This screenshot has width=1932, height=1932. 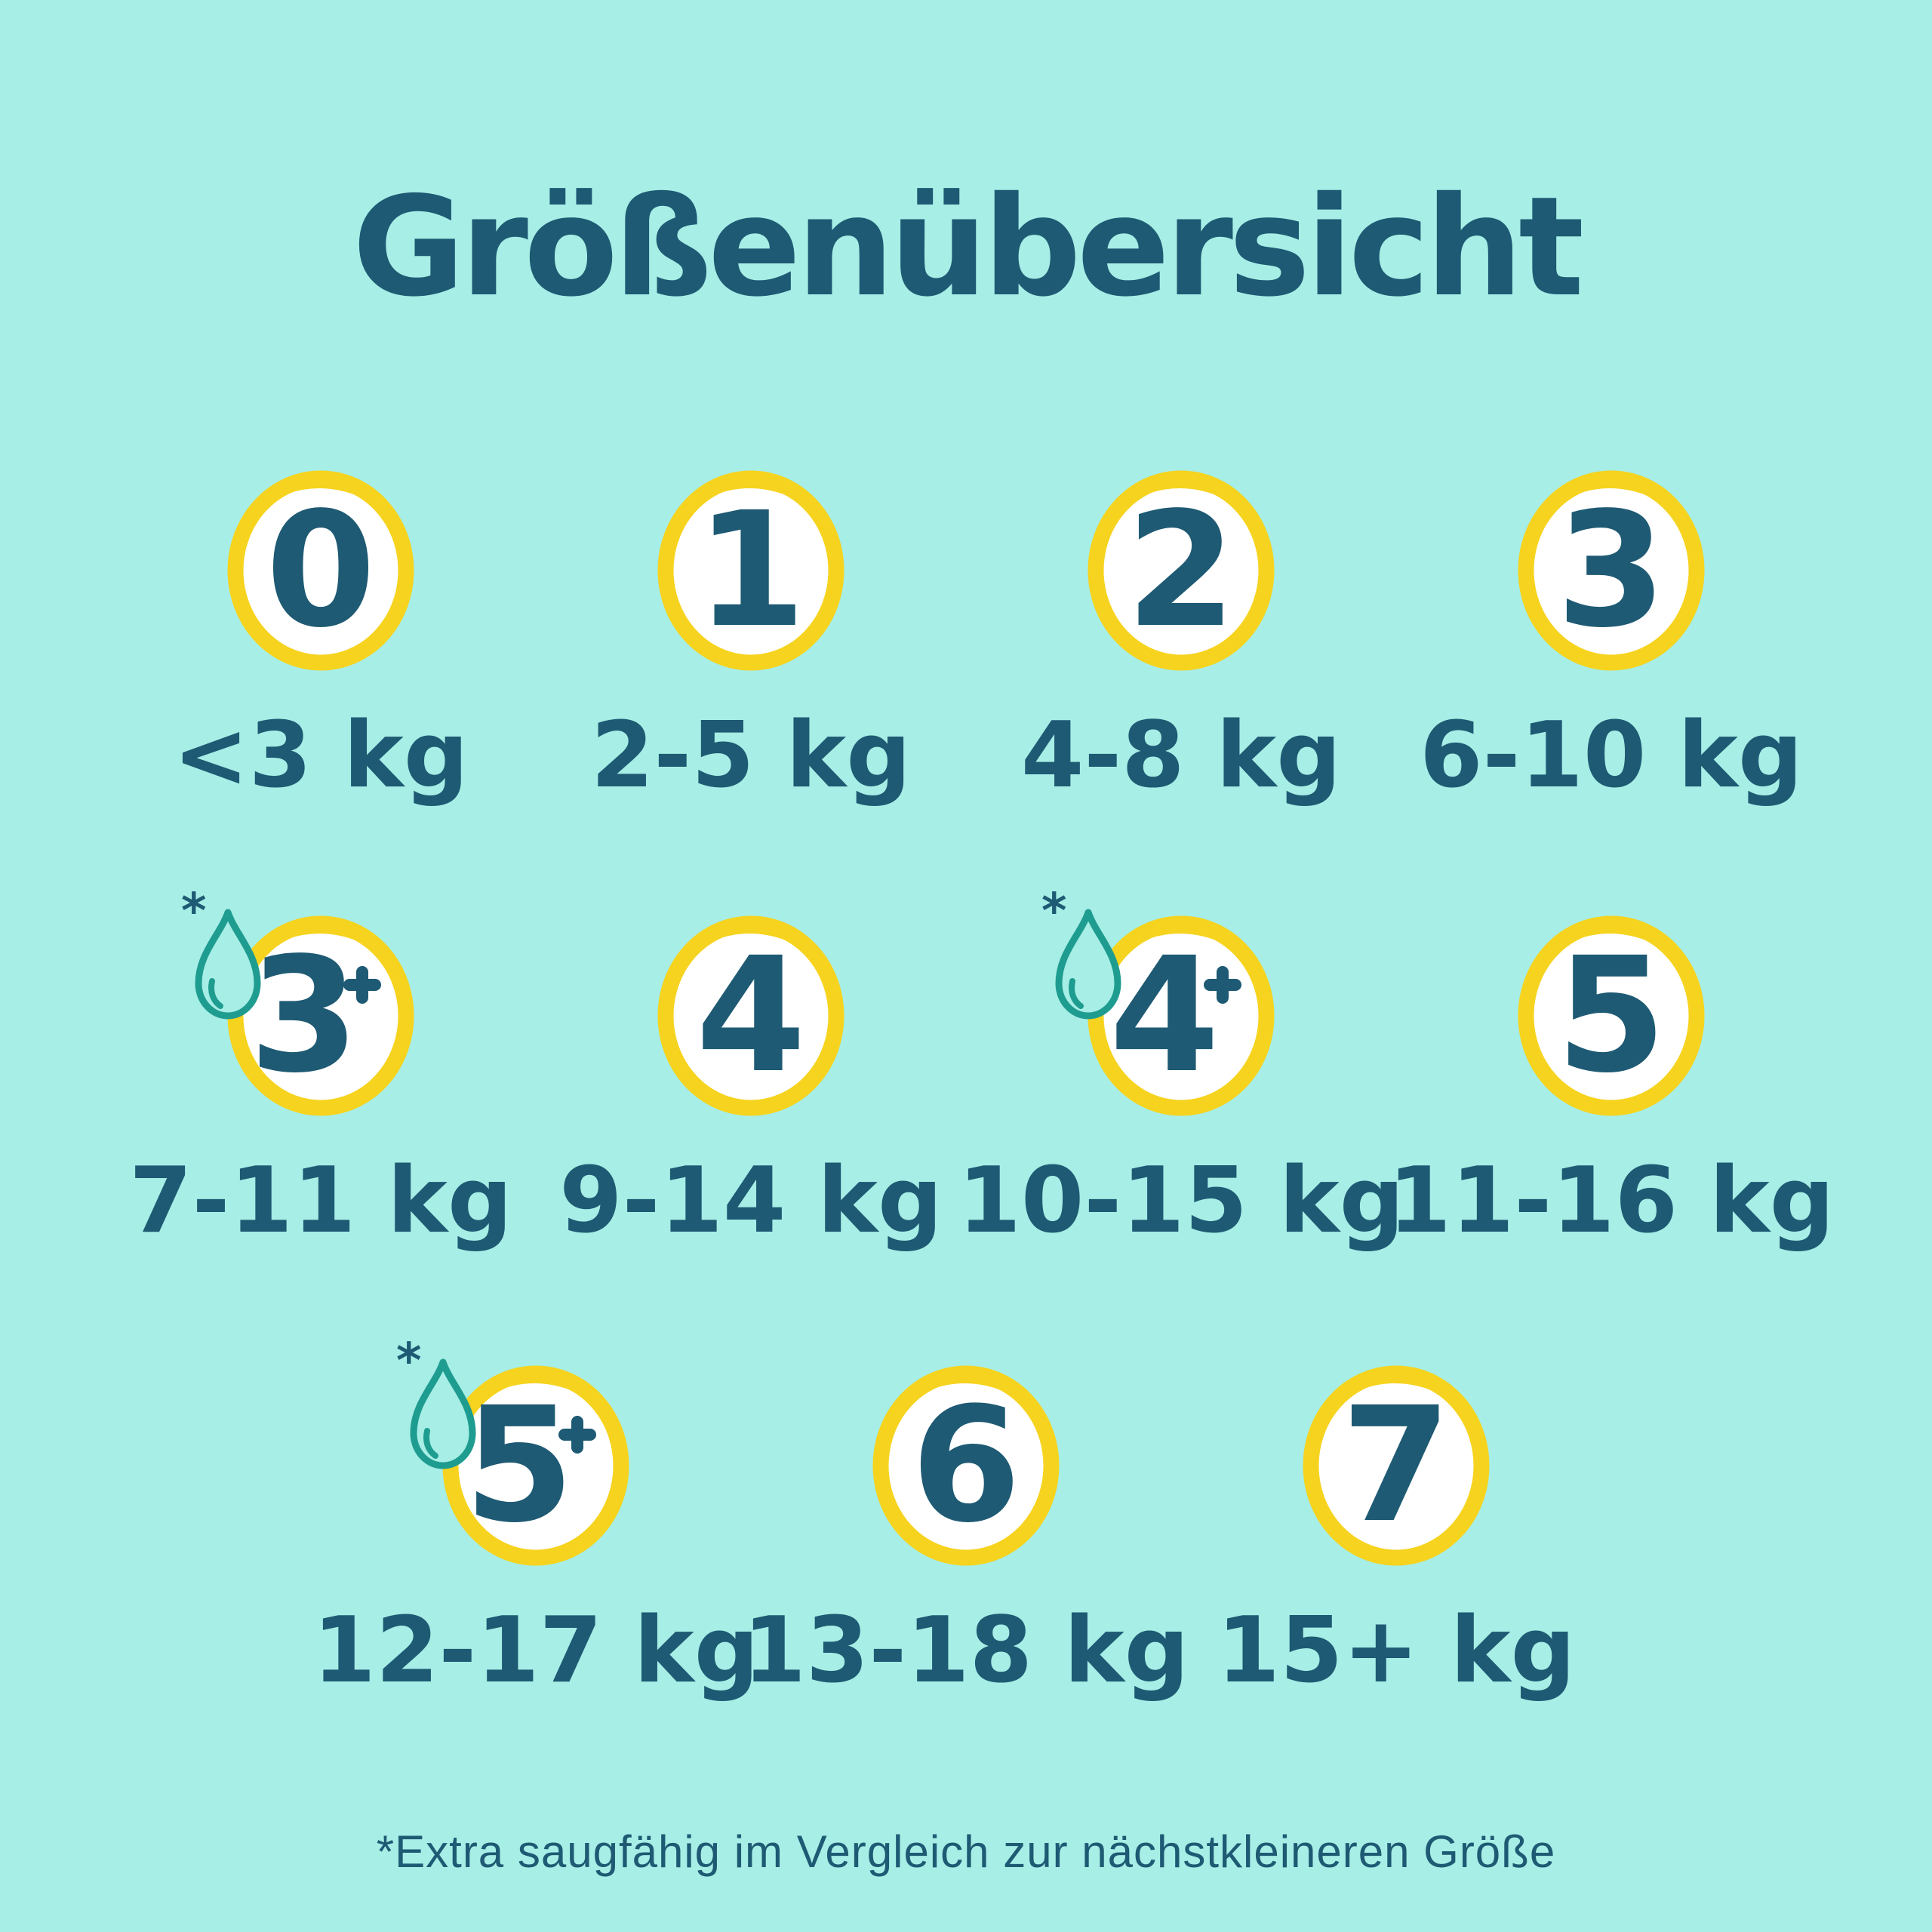 I want to click on size-number: 1, so click(x=751, y=570).